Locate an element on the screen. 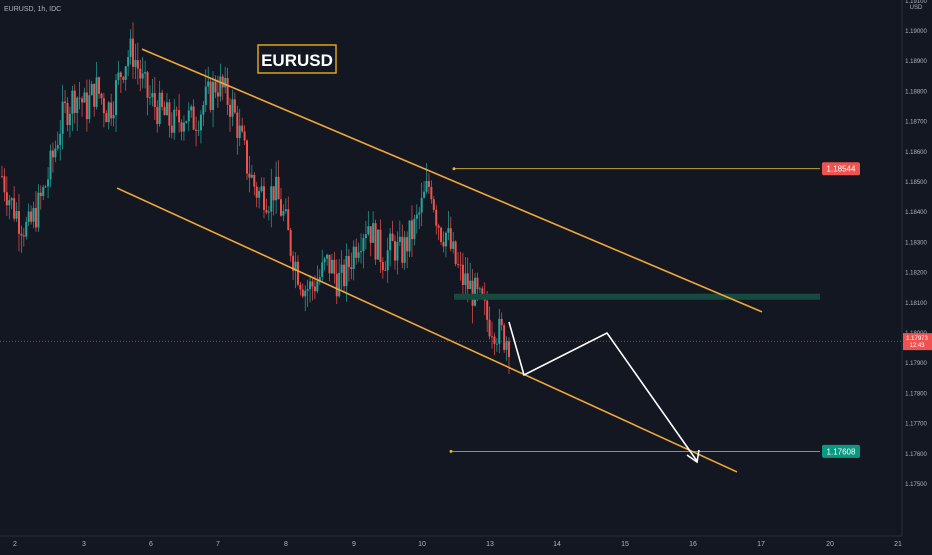 The image size is (932, 555). level-lower-anchor is located at coordinates (451, 451).